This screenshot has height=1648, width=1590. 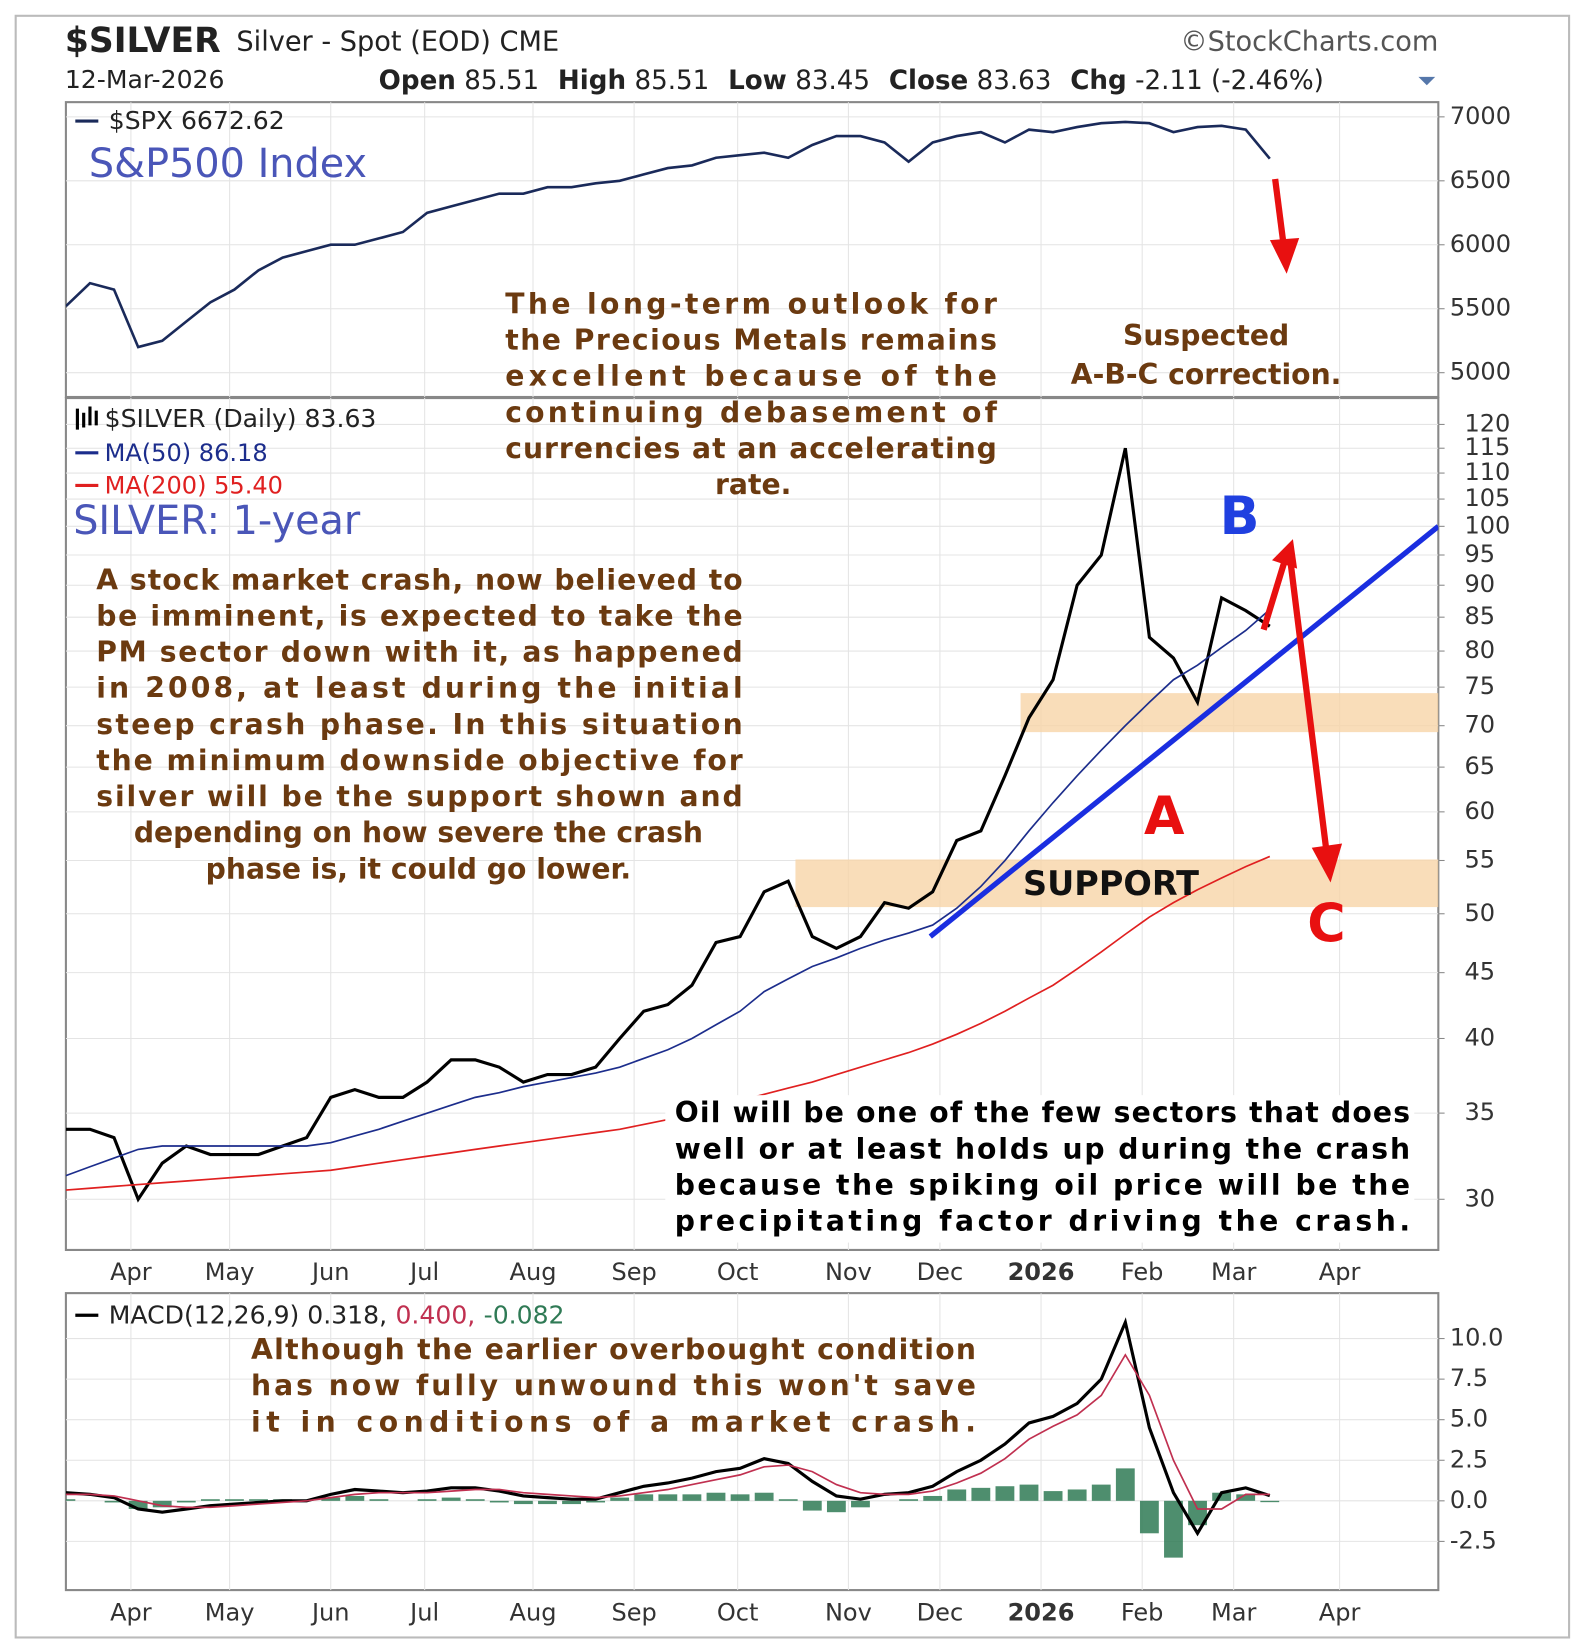 What do you see at coordinates (1098, 81) in the screenshot?
I see `quote-label: Chg` at bounding box center [1098, 81].